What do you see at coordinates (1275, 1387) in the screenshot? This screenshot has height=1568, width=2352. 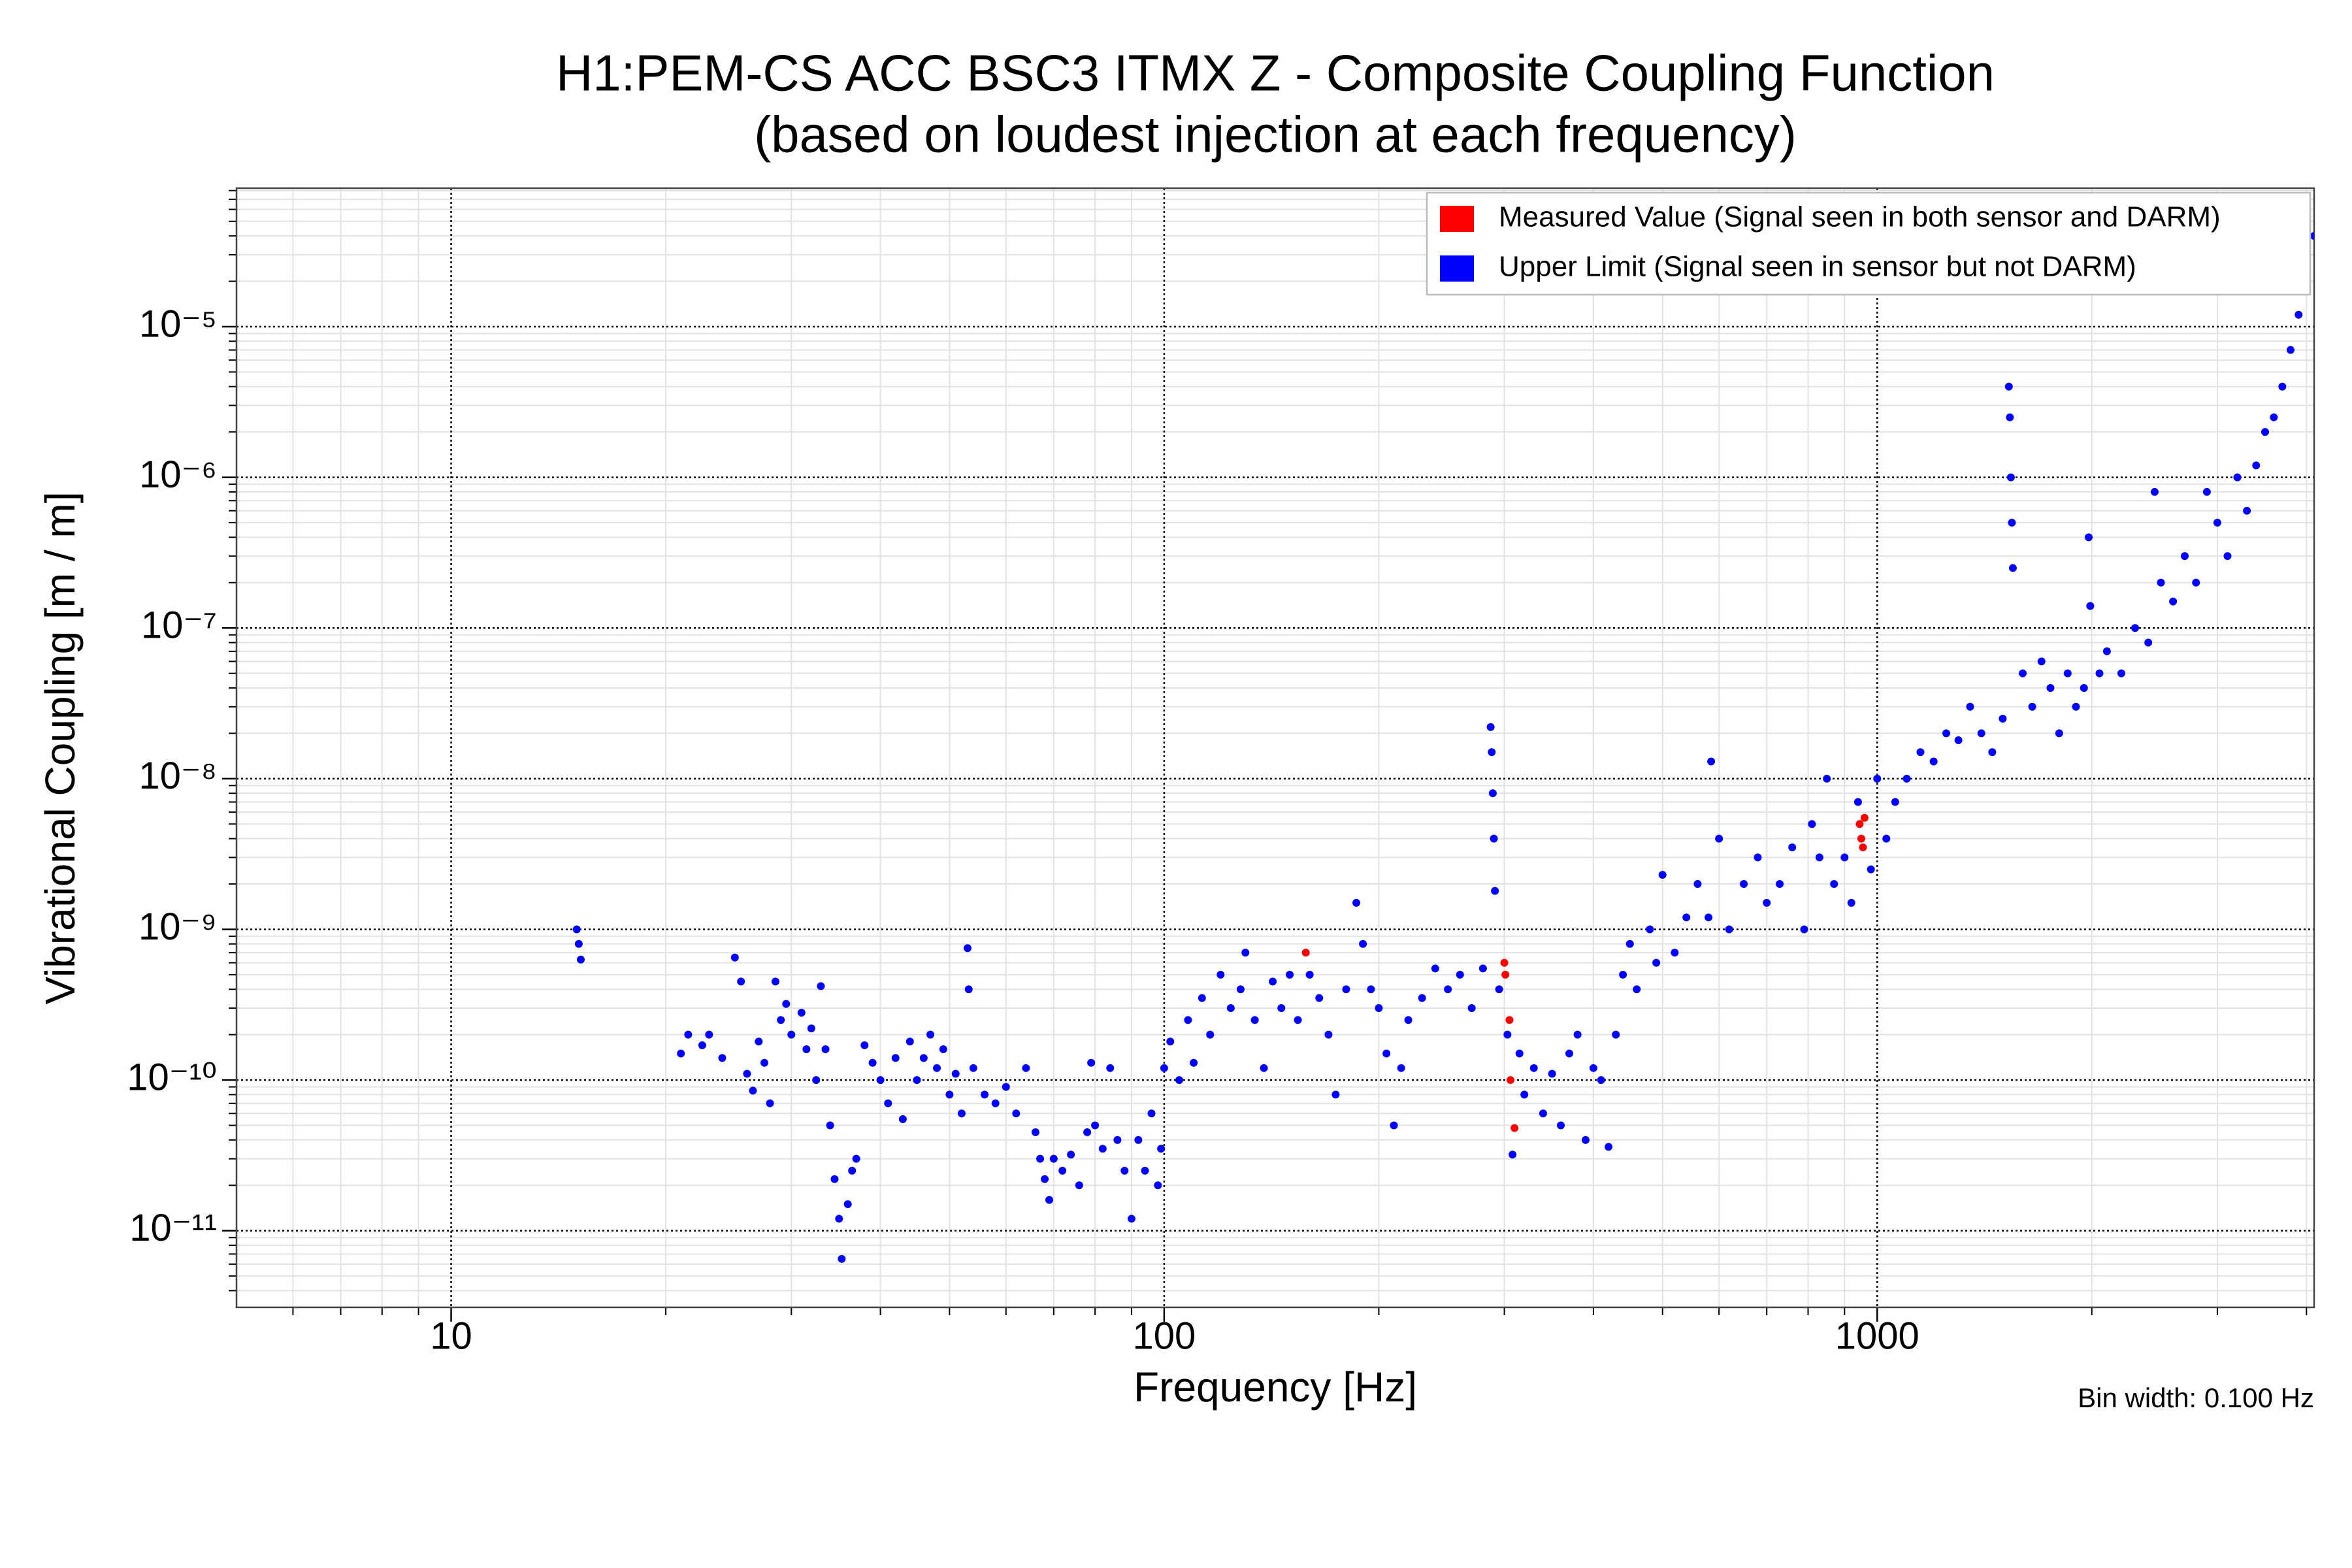 I see `x-axis-label: Frequency [Hz]` at bounding box center [1275, 1387].